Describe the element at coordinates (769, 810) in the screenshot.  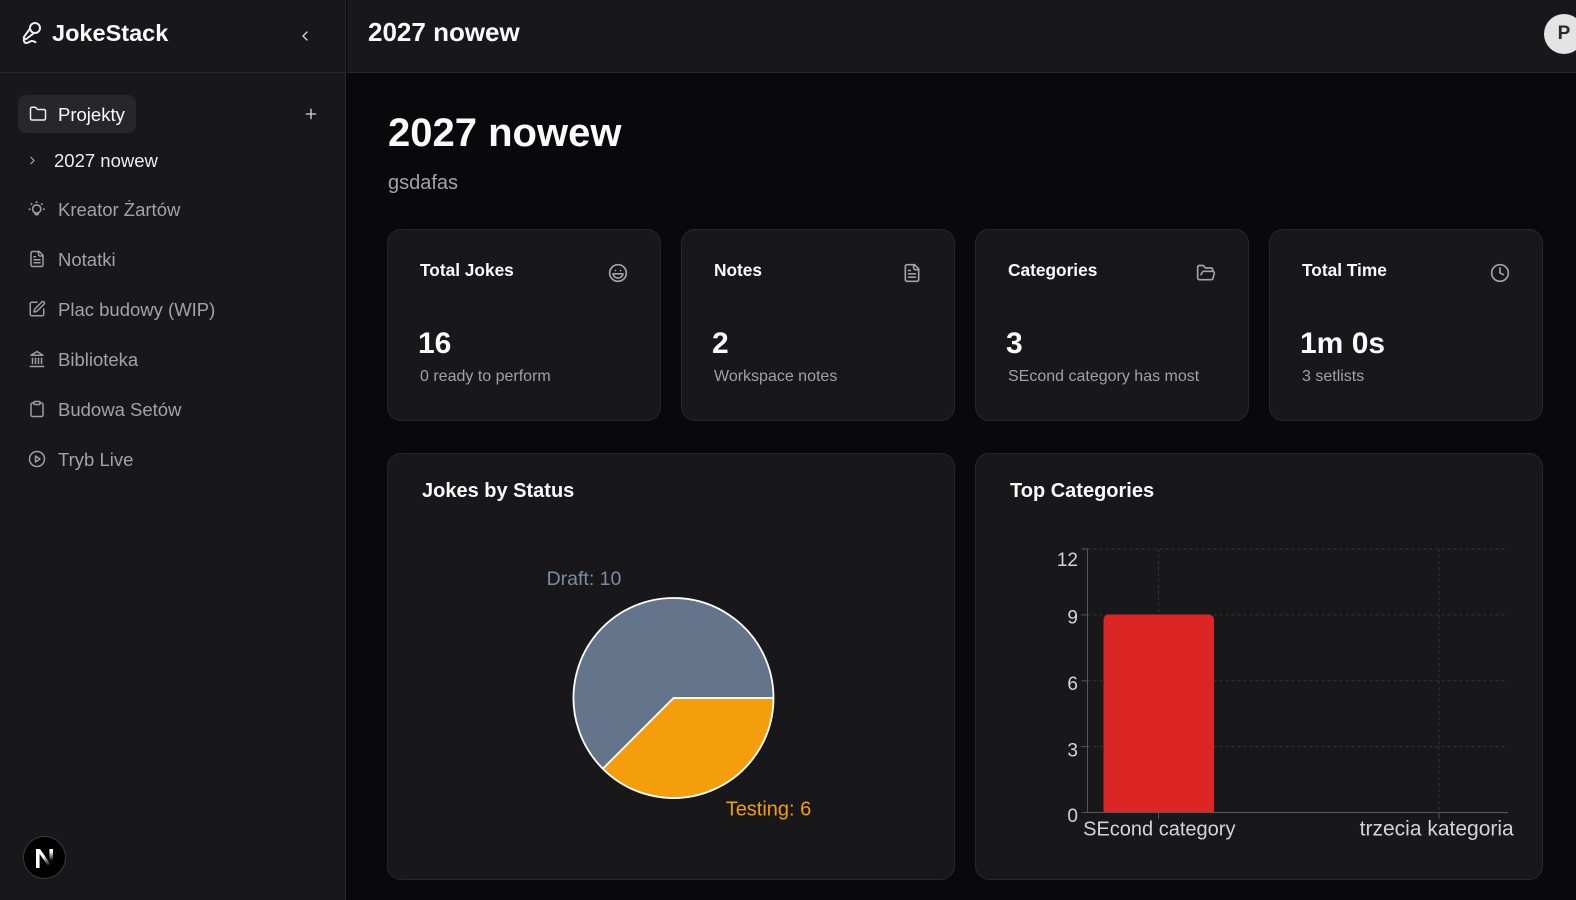
I see `svg-text: Testing: 6` at that location.